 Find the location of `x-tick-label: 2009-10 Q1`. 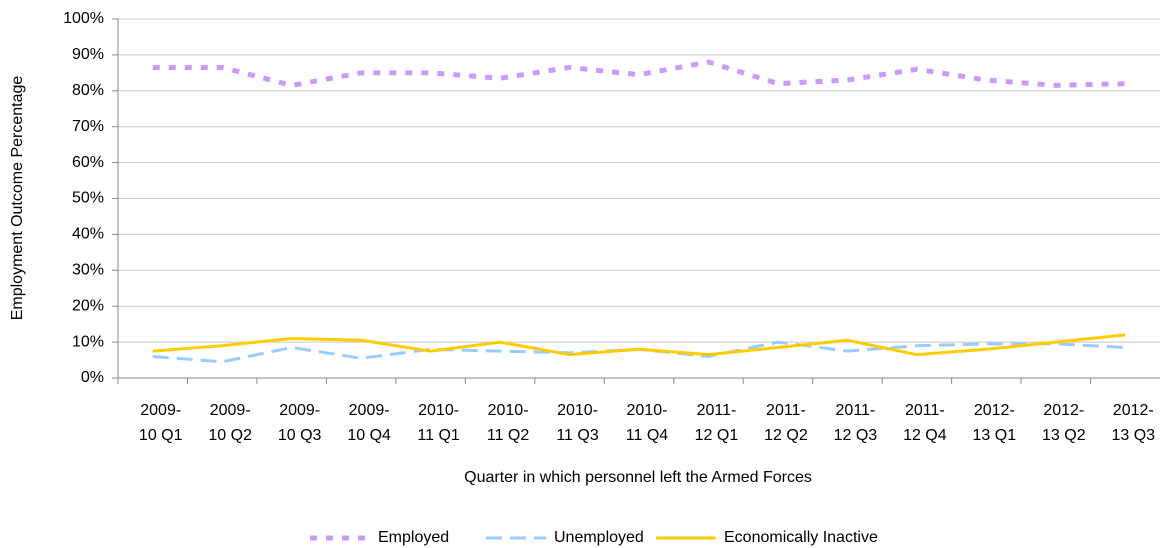

x-tick-label: 2009-10 Q1 is located at coordinates (160, 423).